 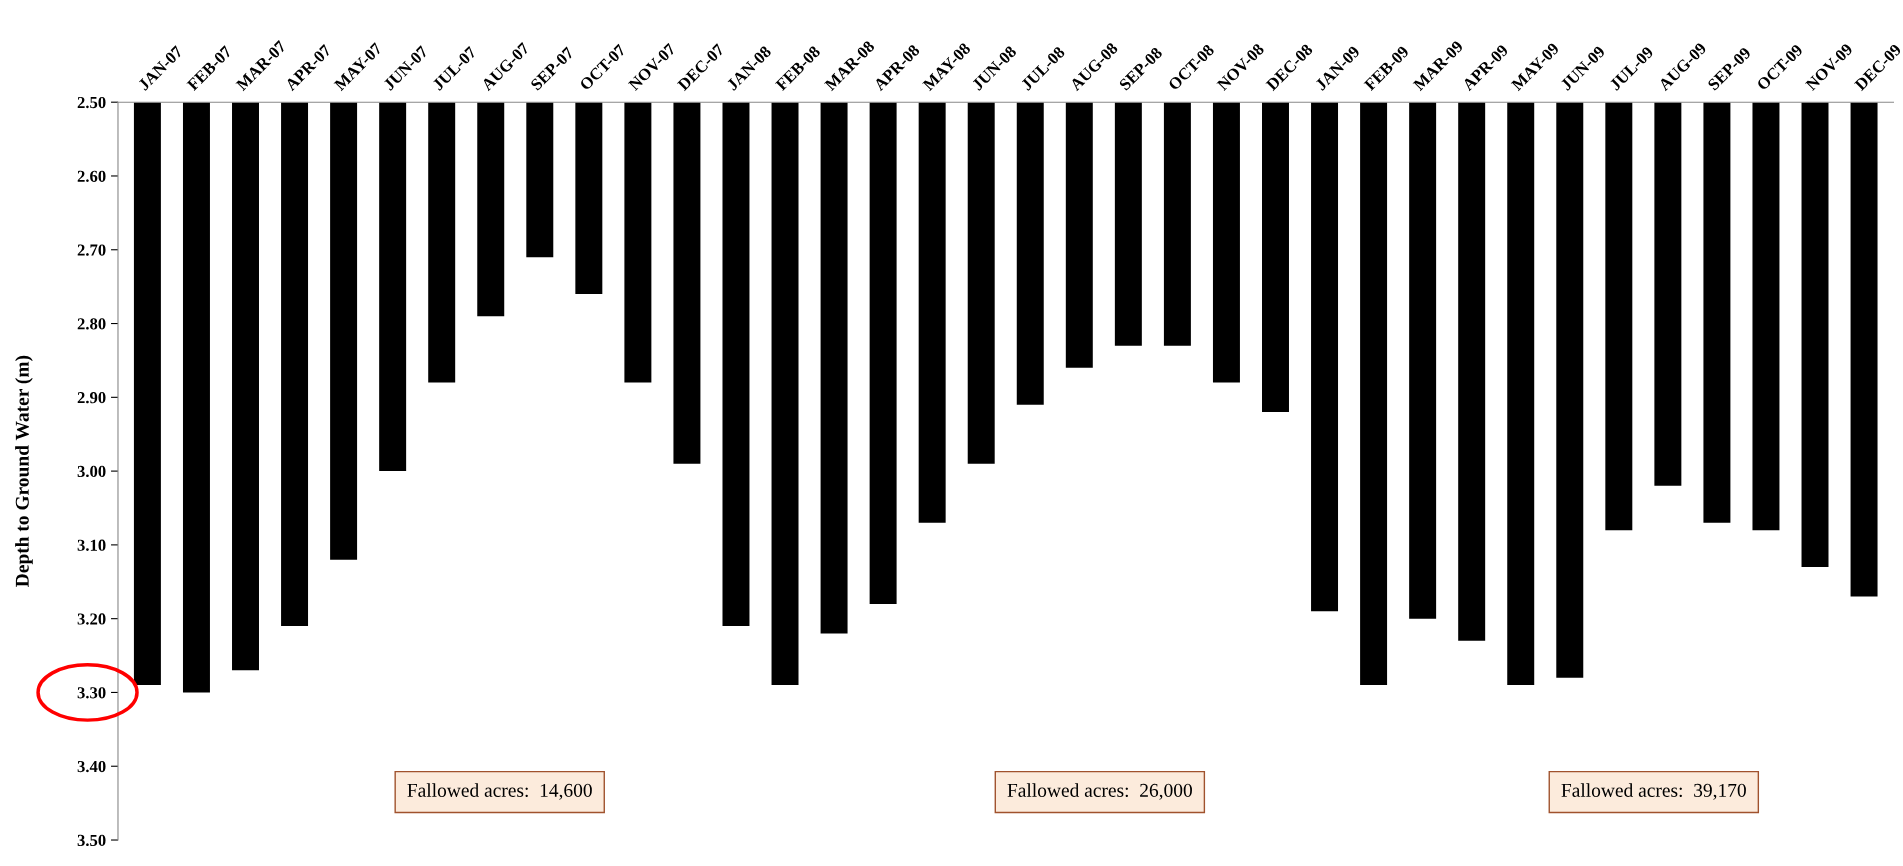 What do you see at coordinates (1099, 791) in the screenshot?
I see `annotation: Fallowed acres: 26,000` at bounding box center [1099, 791].